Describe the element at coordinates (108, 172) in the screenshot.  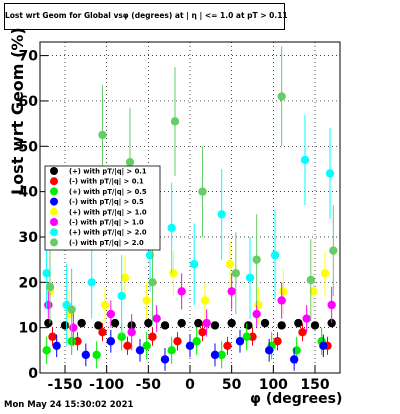
I see `legend-label: (+) with pT/|q| > 0.1` at that location.